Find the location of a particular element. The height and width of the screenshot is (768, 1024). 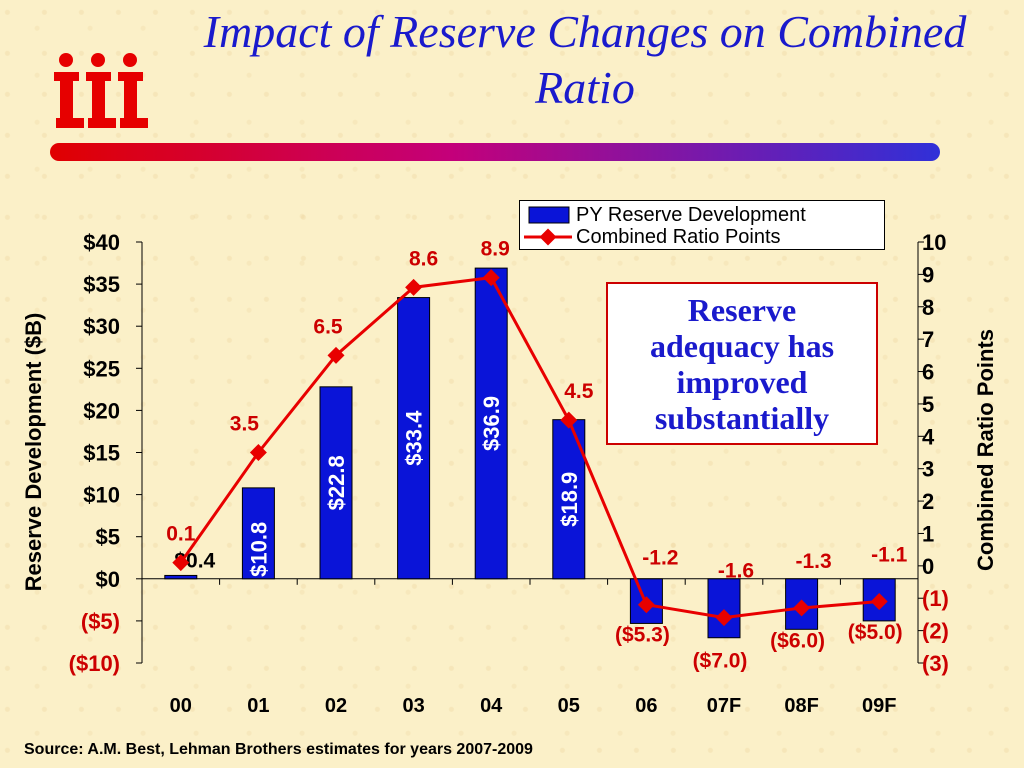

right-tick-label: 4 is located at coordinates (928, 436).